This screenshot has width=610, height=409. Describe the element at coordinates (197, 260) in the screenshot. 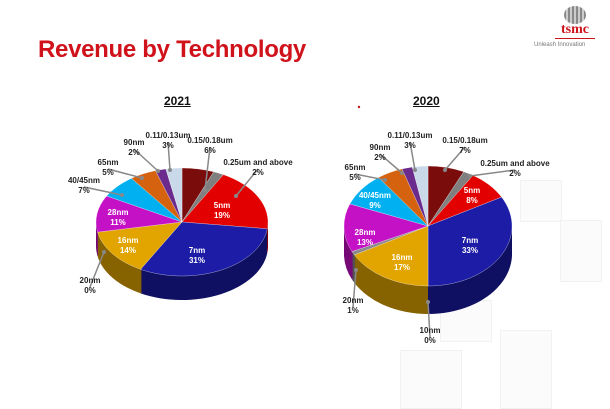

I see `slice-label-value: 31%` at that location.